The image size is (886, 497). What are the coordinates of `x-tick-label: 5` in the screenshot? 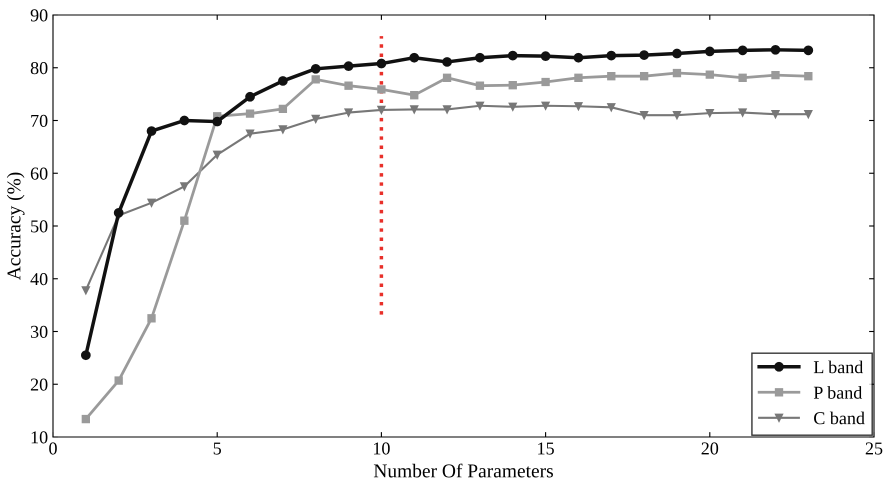 It's located at (218, 448).